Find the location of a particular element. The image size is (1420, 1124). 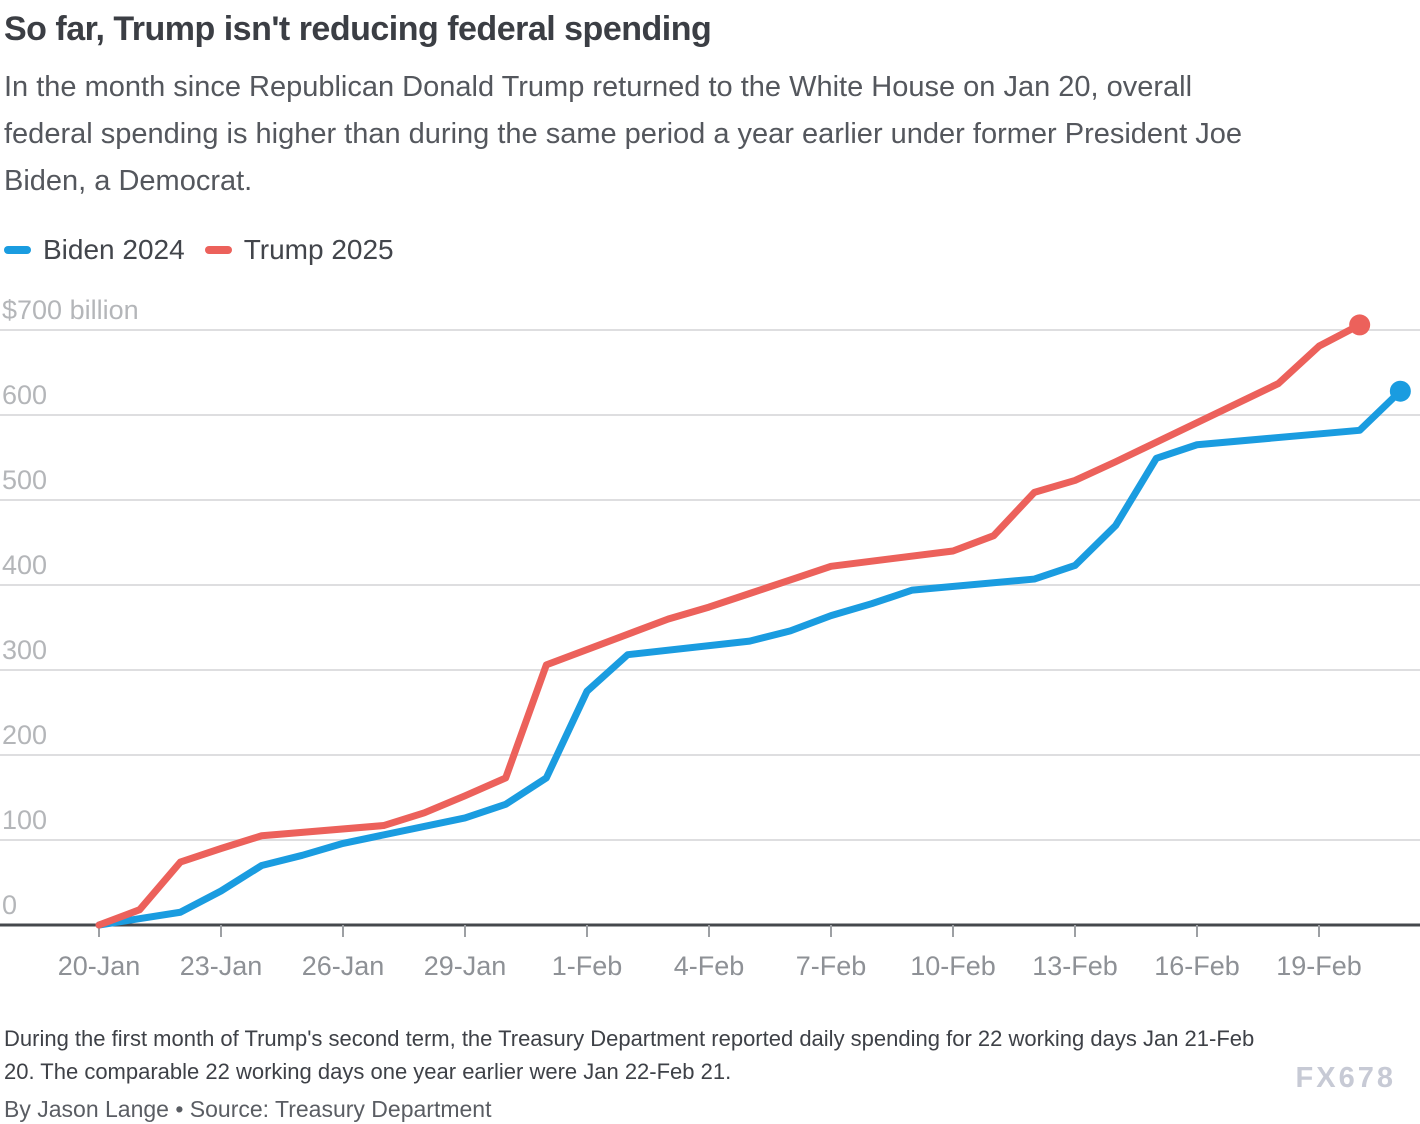

y-tick-label: 300 is located at coordinates (24, 650).